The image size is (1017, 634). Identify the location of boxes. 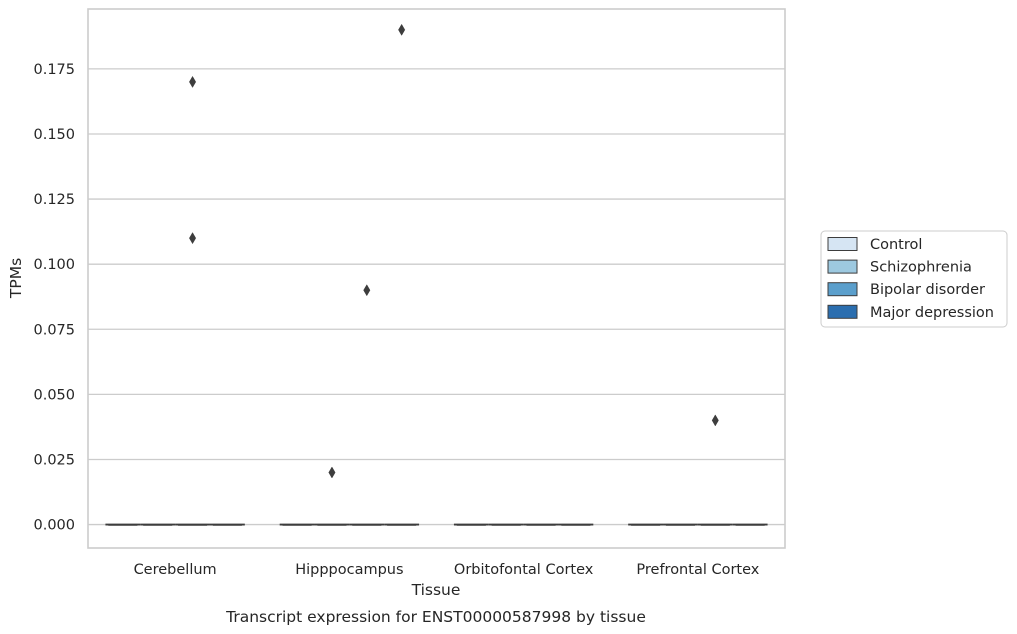
(436, 524).